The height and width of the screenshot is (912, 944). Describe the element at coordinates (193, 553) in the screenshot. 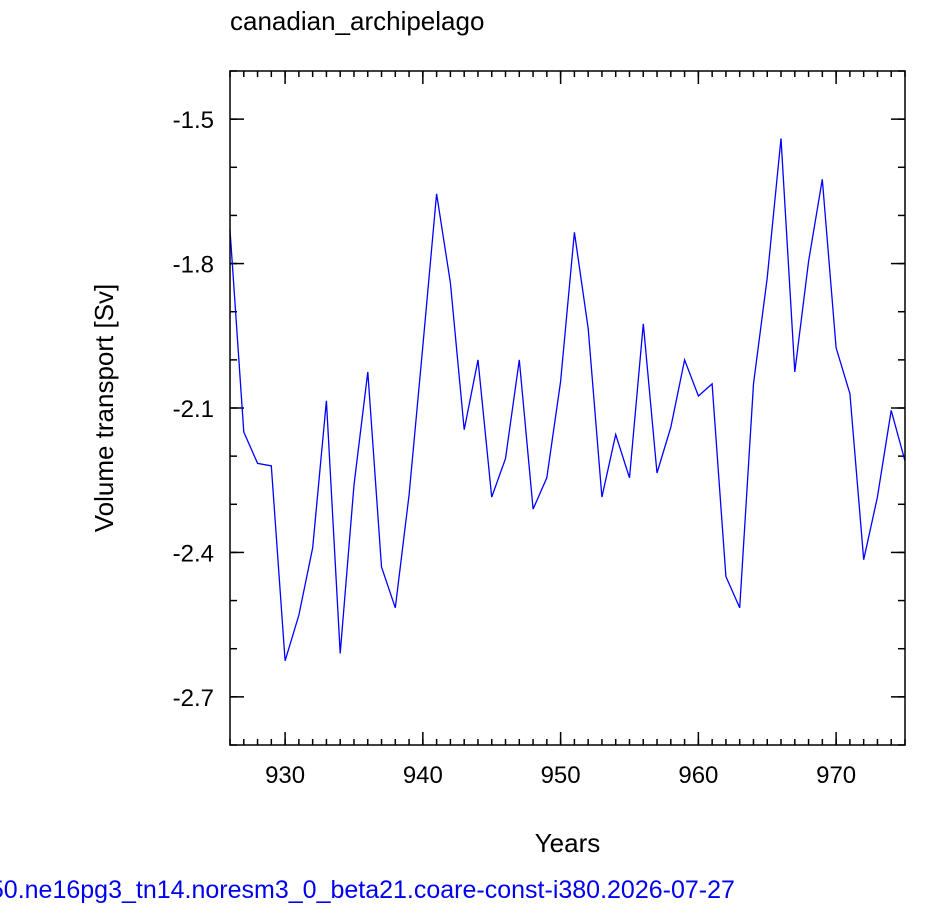

I see `y-tick-label: -2.4` at that location.